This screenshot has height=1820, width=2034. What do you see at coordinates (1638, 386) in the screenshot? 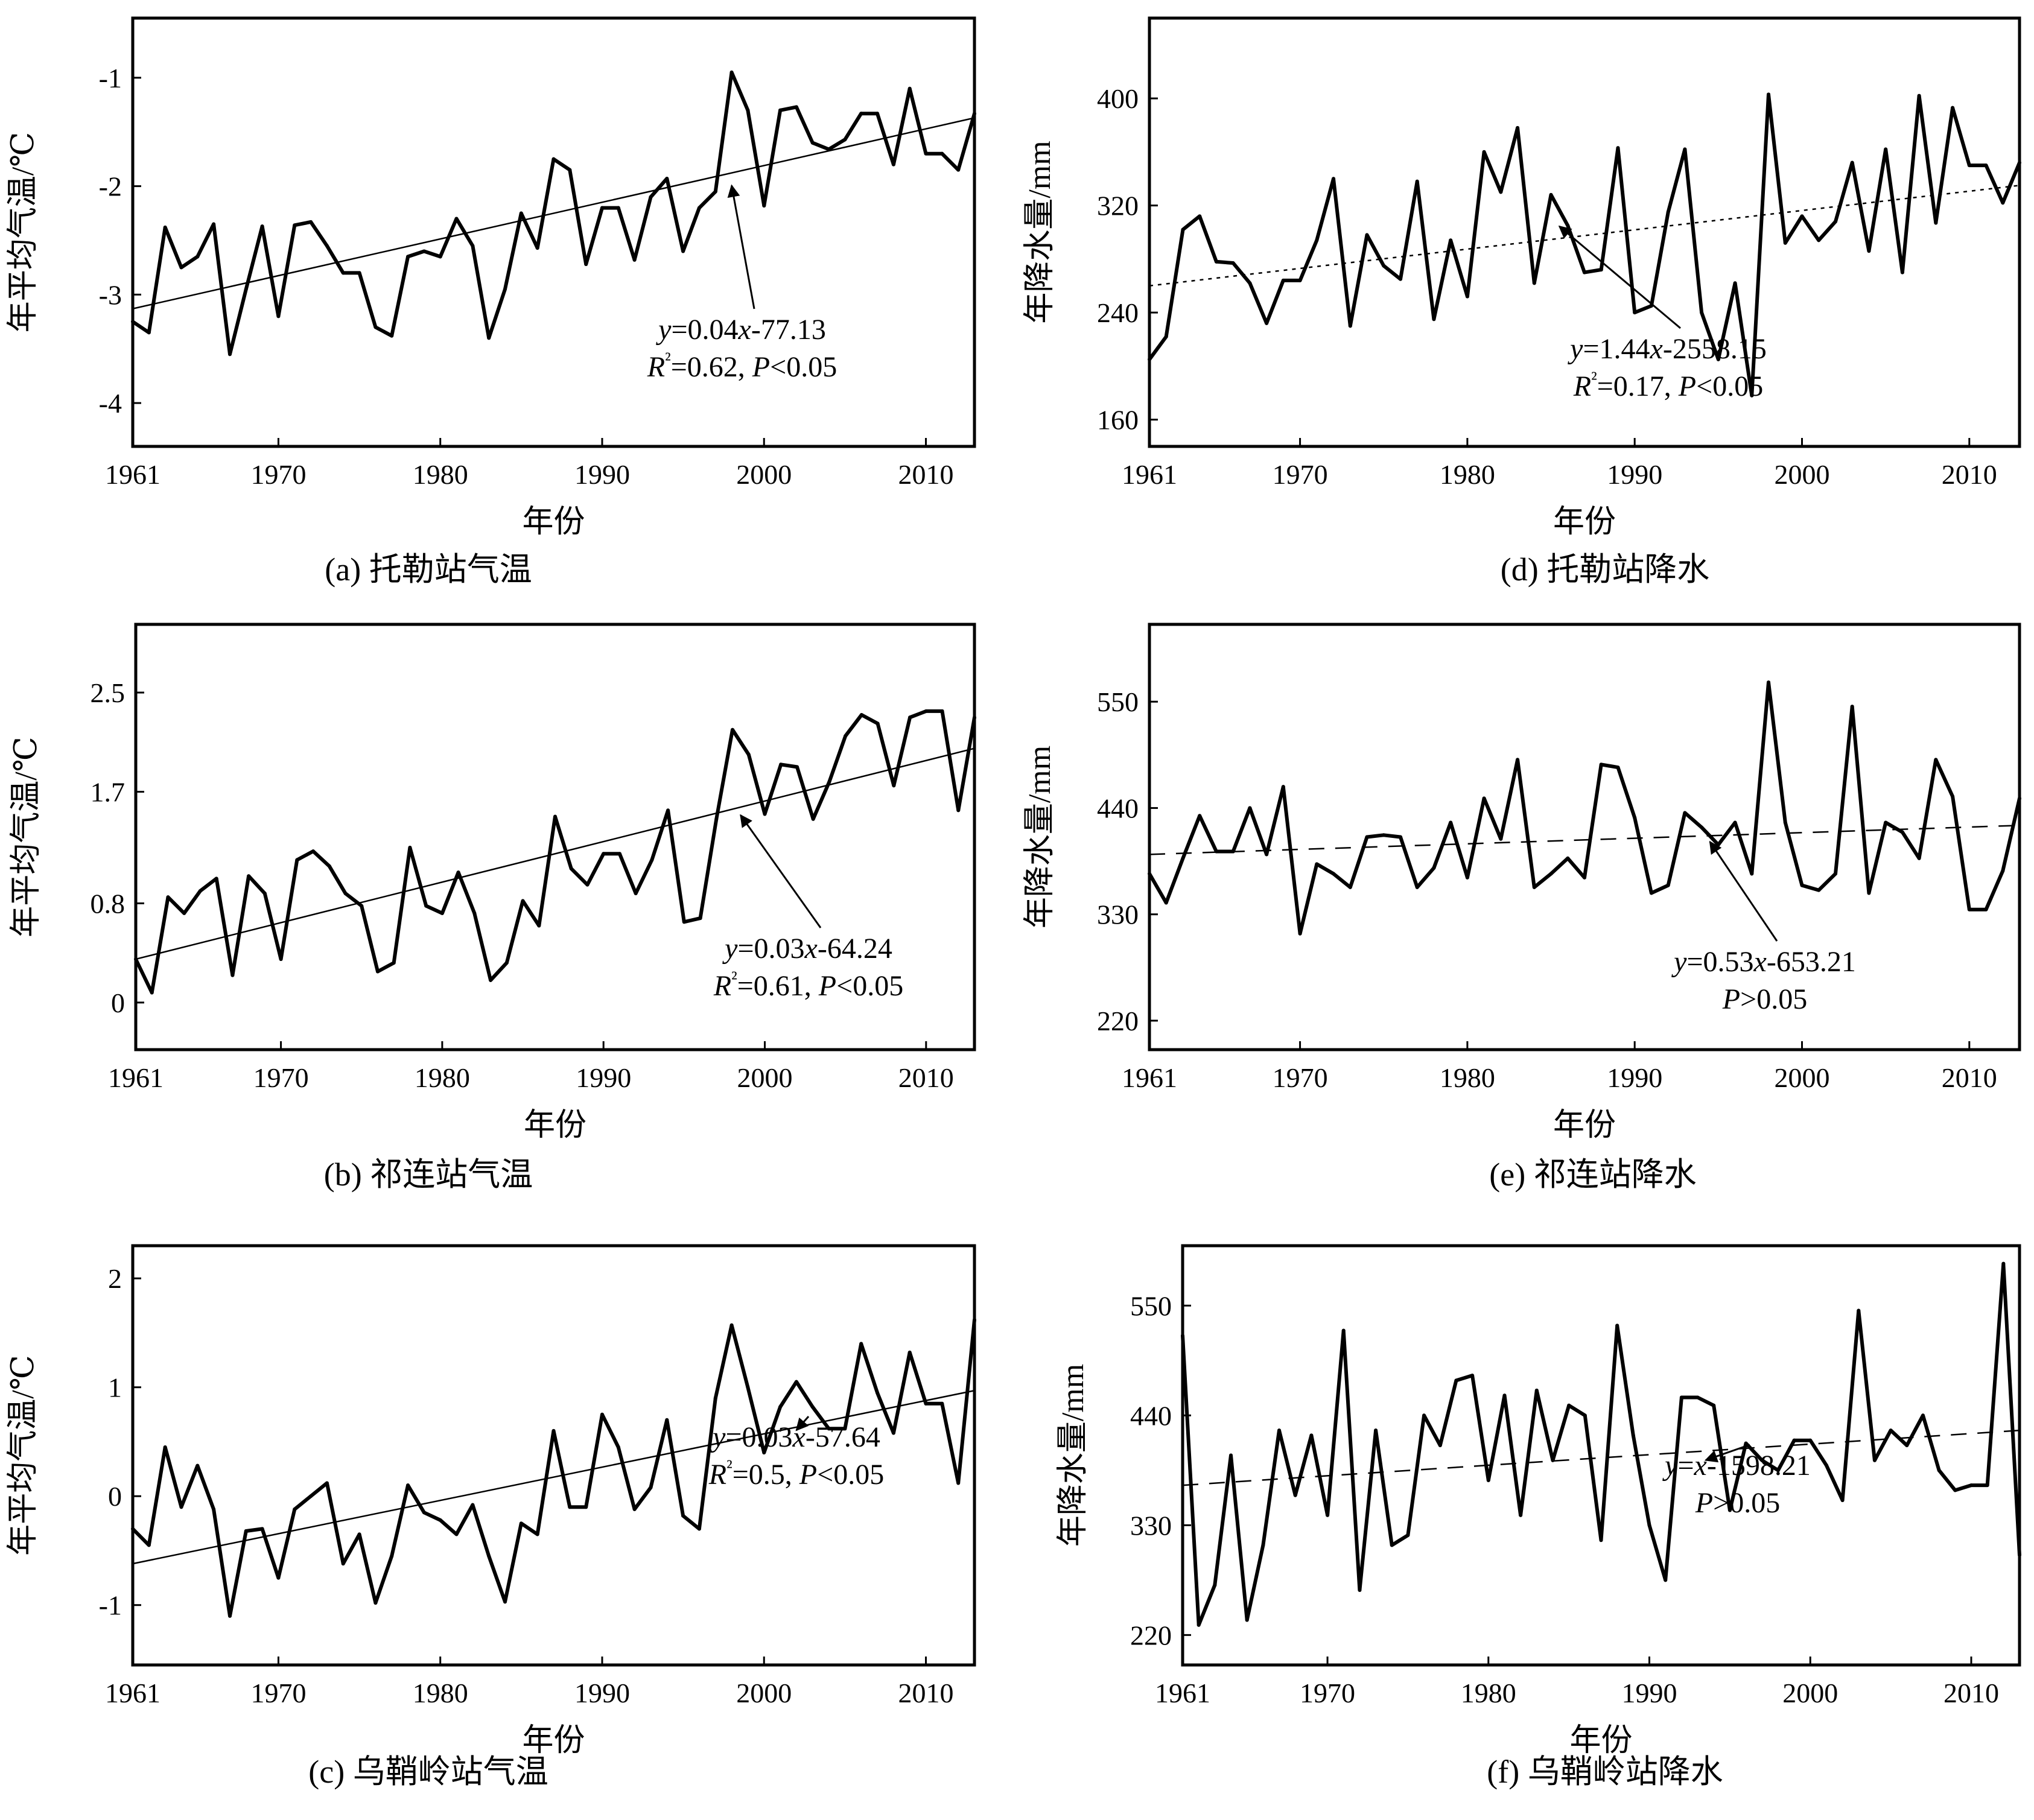
I see `statistics-part: =0.17,` at bounding box center [1638, 386].